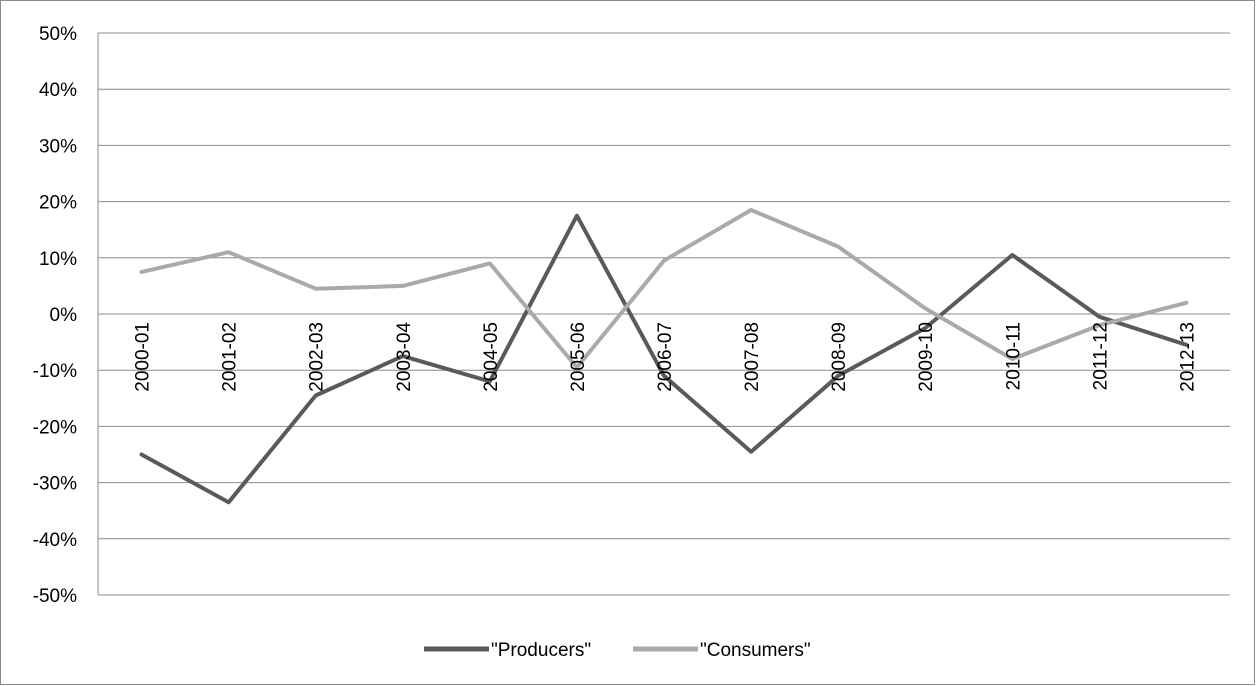  Describe the element at coordinates (404, 357) in the screenshot. I see `x-tick-label: 2003-04` at that location.